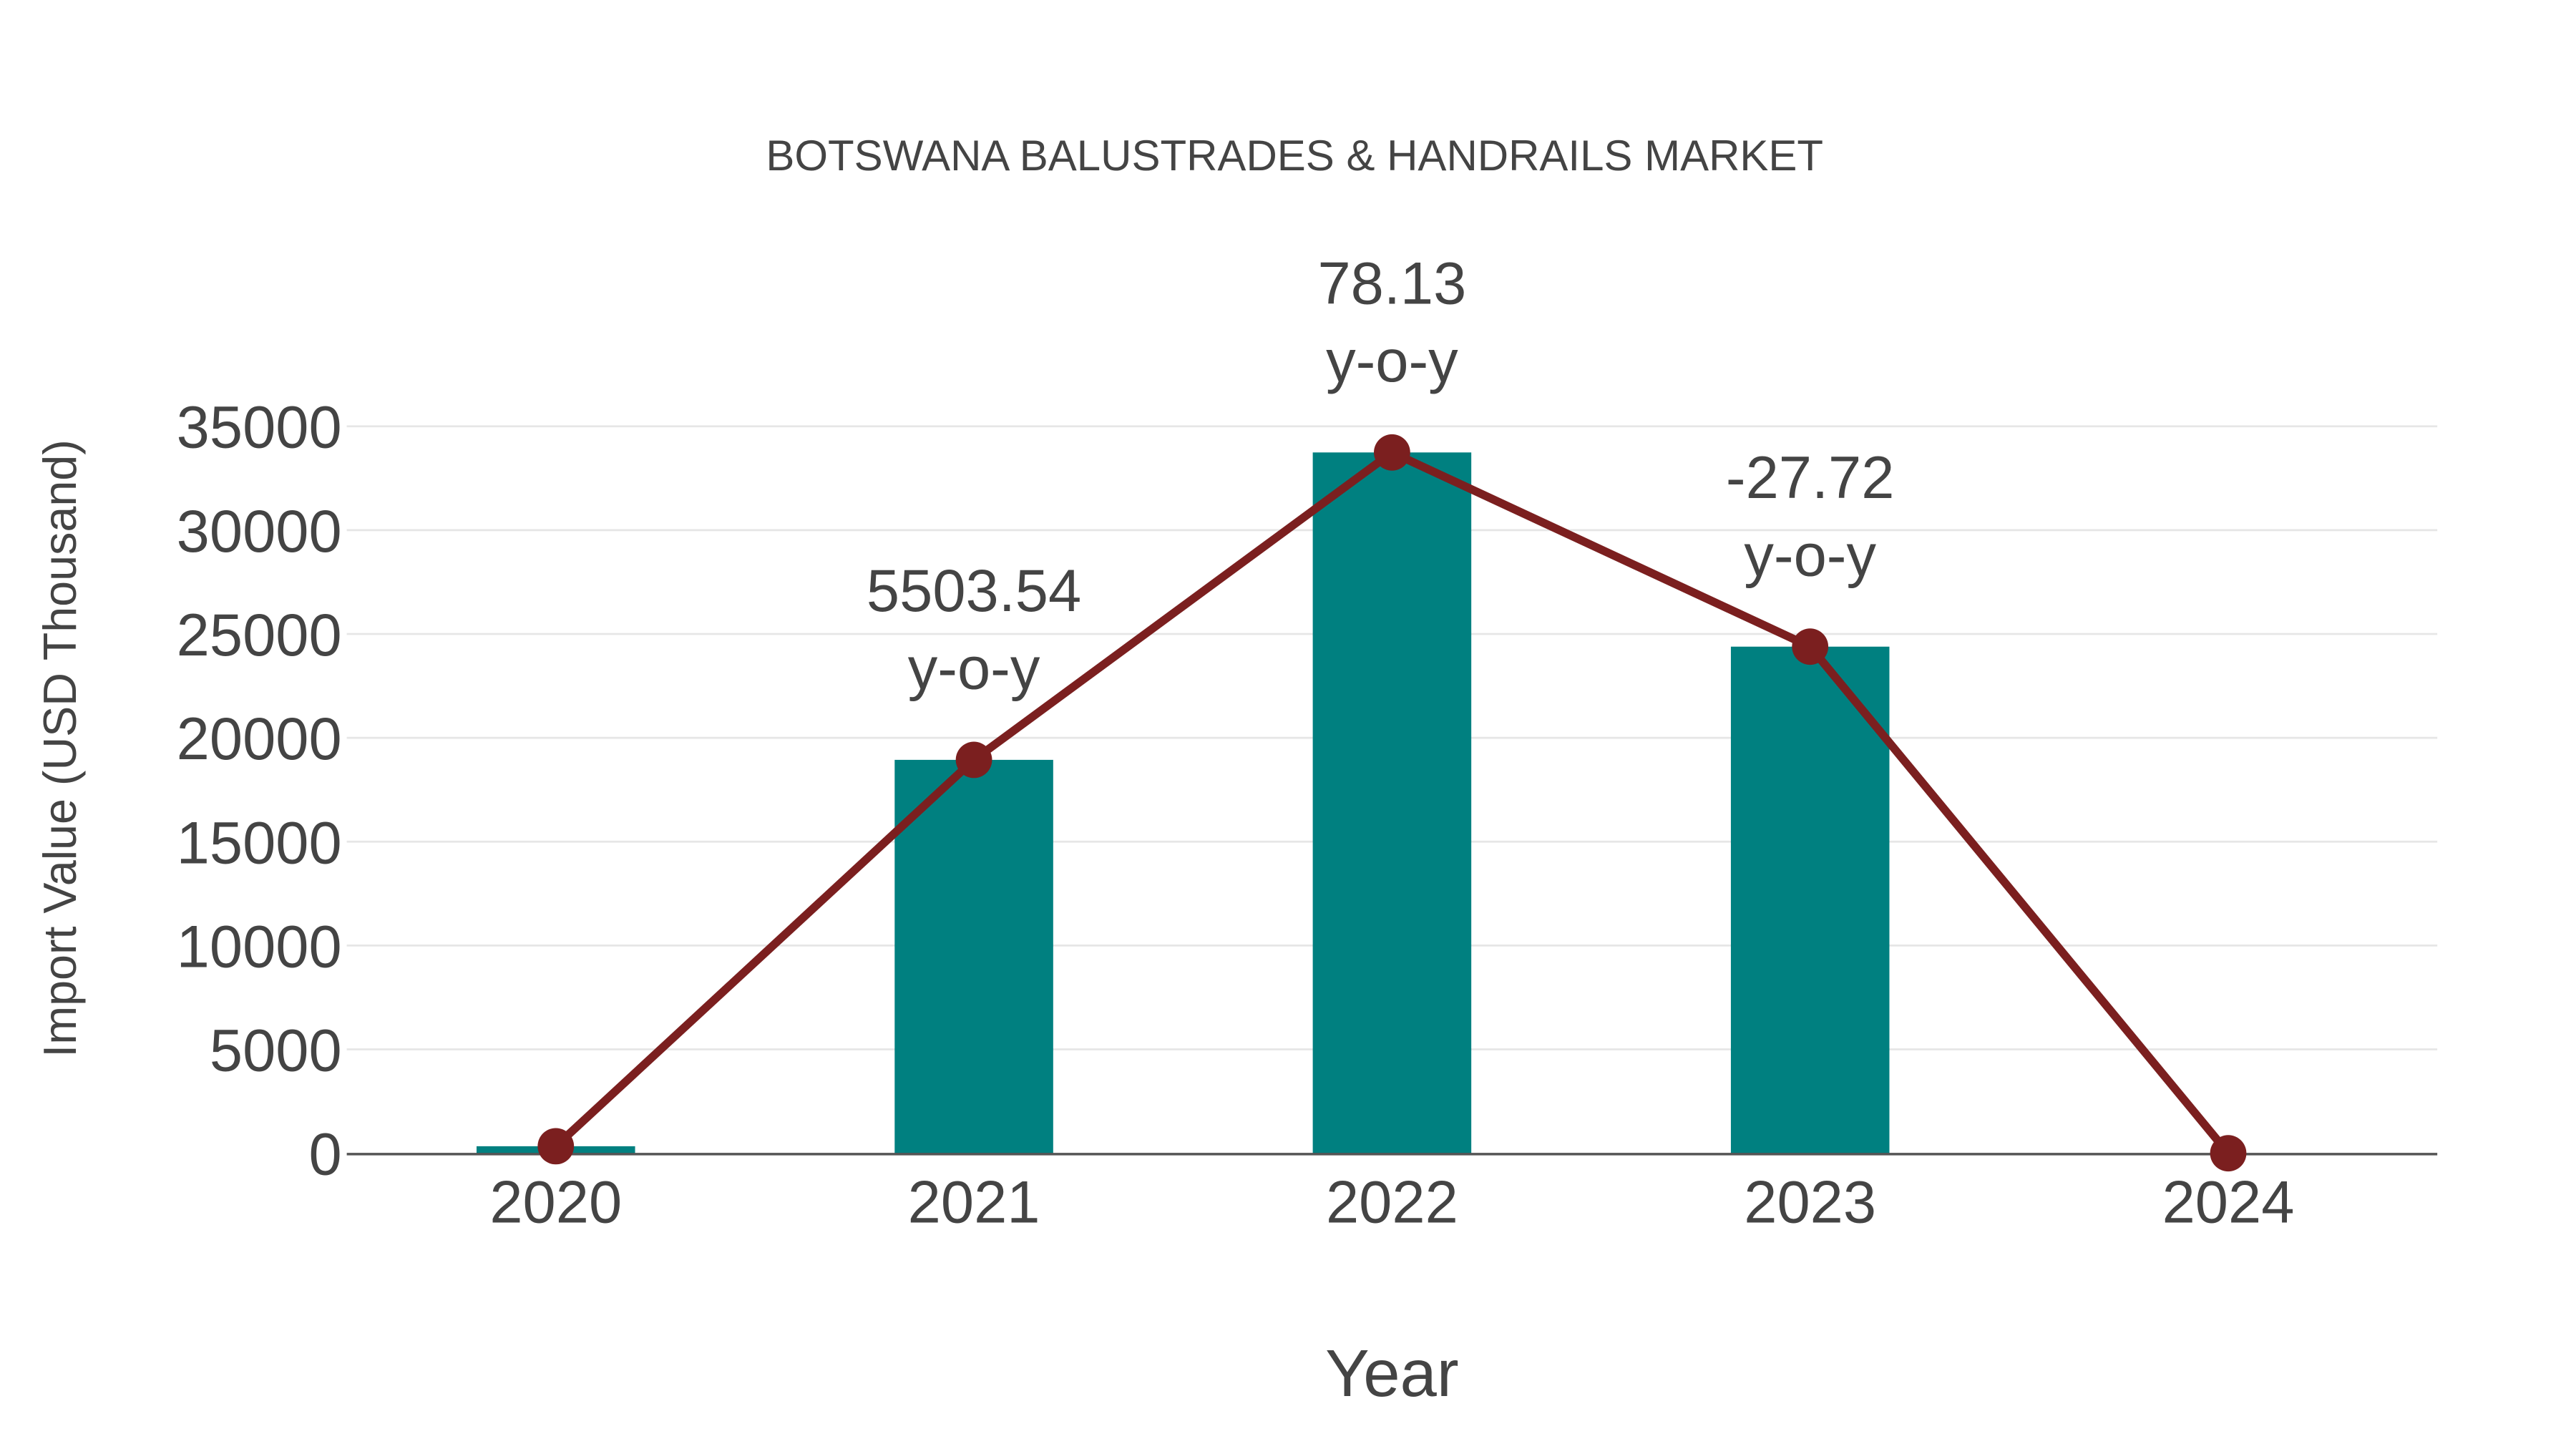 Image resolution: width=2576 pixels, height=1449 pixels. What do you see at coordinates (555, 1202) in the screenshot?
I see `x-tick-label: 2020` at bounding box center [555, 1202].